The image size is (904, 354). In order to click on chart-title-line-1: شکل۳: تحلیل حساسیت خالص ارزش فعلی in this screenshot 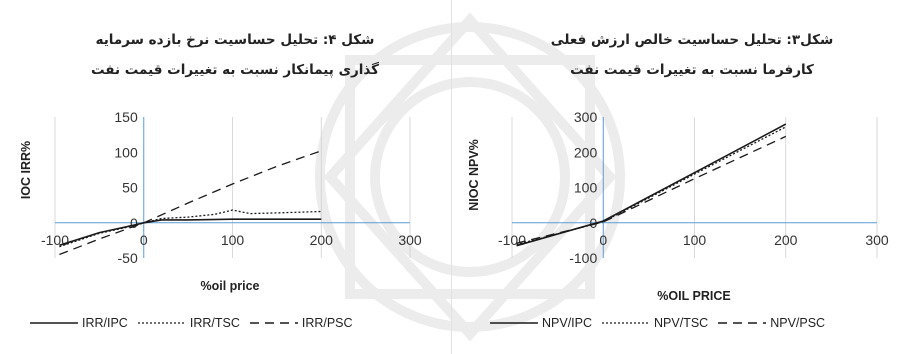, I will do `click(692, 40)`.